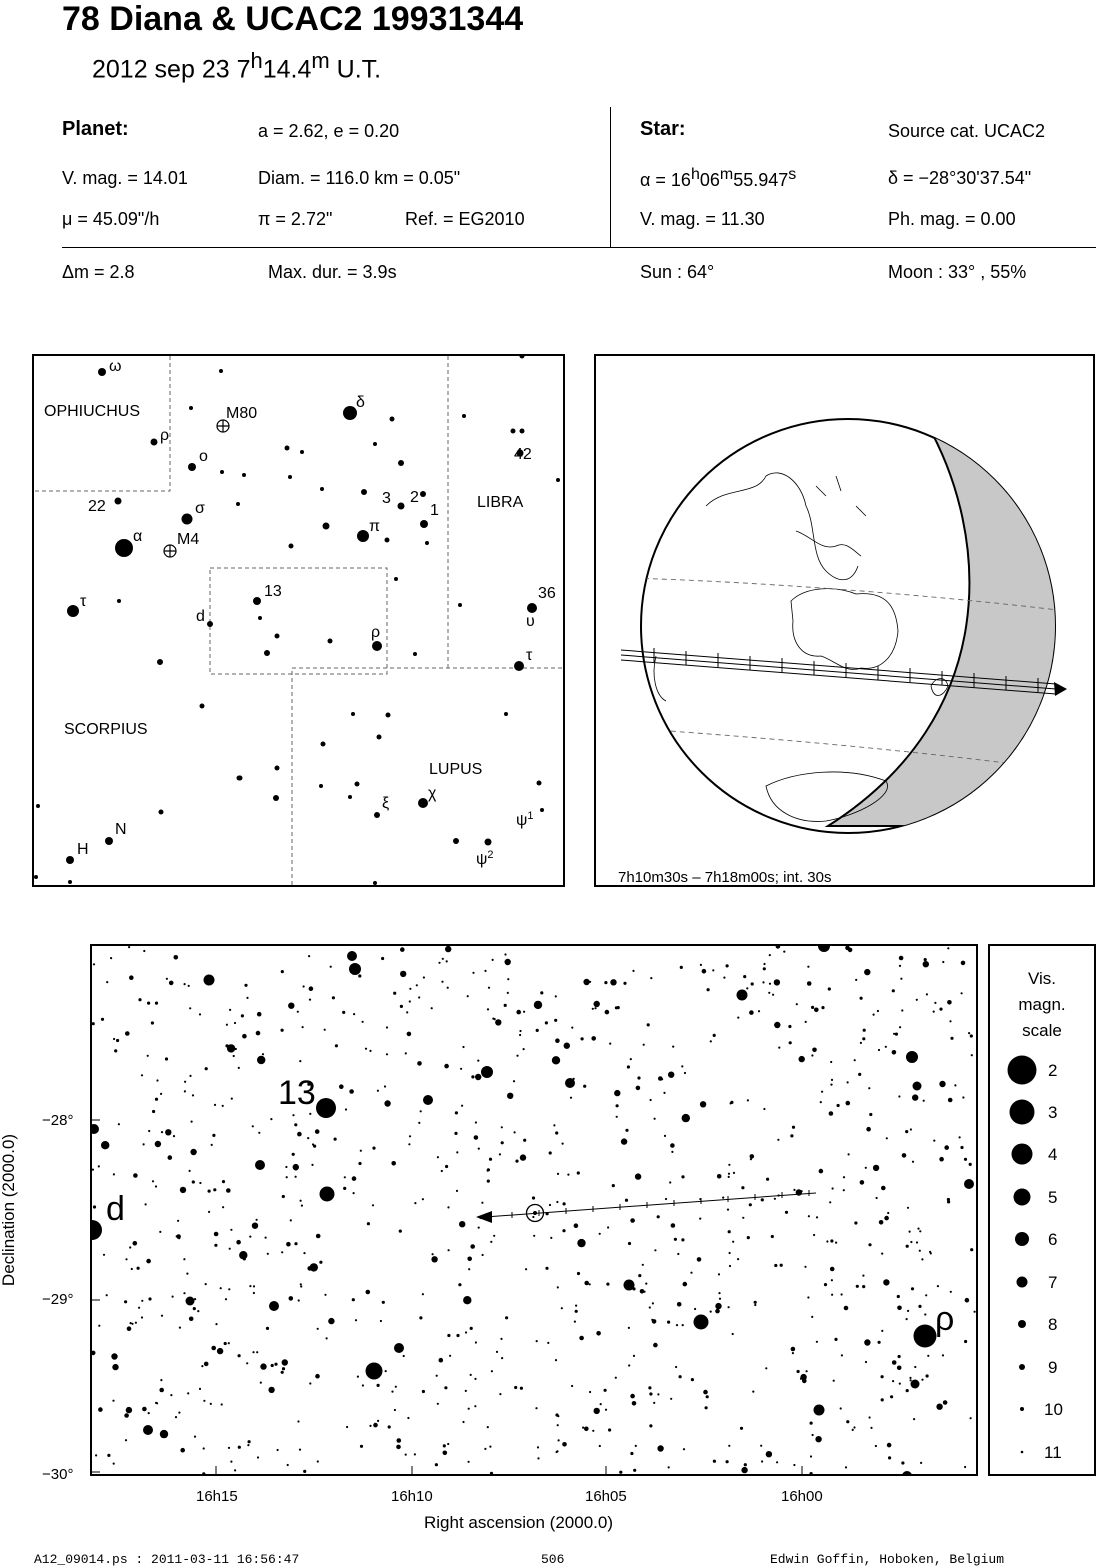 This screenshot has height=1568, width=1096. What do you see at coordinates (488, 842) in the screenshot?
I see `star-psi1` at bounding box center [488, 842].